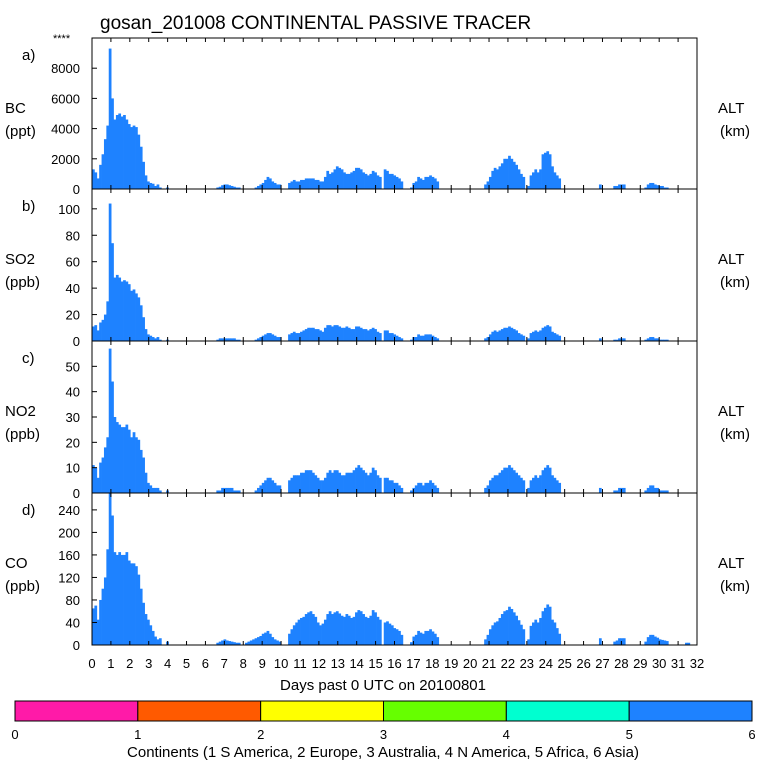  I want to click on x-tick-label: 19, so click(451, 663).